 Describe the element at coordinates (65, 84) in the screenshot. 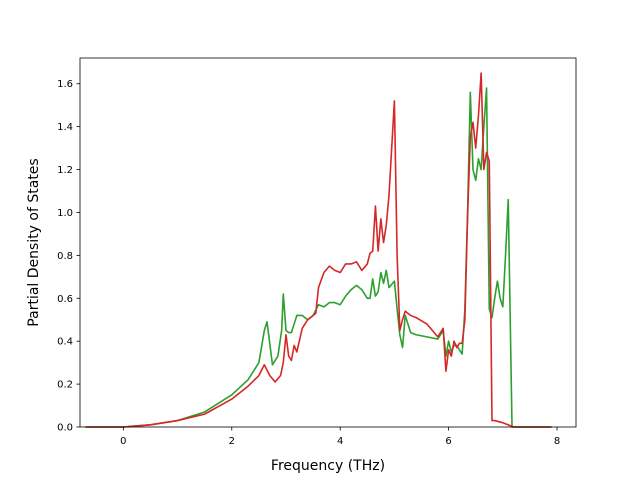

I see `y-tick-label: 1.6` at that location.